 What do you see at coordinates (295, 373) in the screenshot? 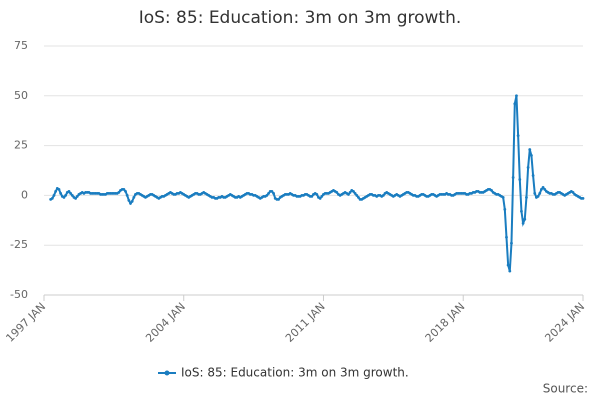
I see `legend-label: IoS: 85: Education: 3m on 3m growth.` at bounding box center [295, 373].